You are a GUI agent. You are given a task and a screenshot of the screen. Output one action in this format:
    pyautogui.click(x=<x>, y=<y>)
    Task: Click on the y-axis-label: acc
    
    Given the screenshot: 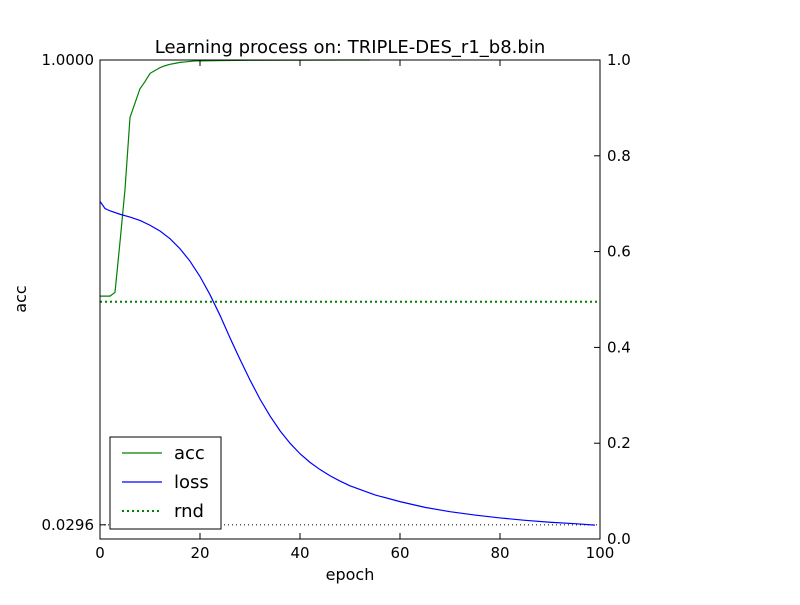 What is the action you would take?
    pyautogui.click(x=20, y=298)
    